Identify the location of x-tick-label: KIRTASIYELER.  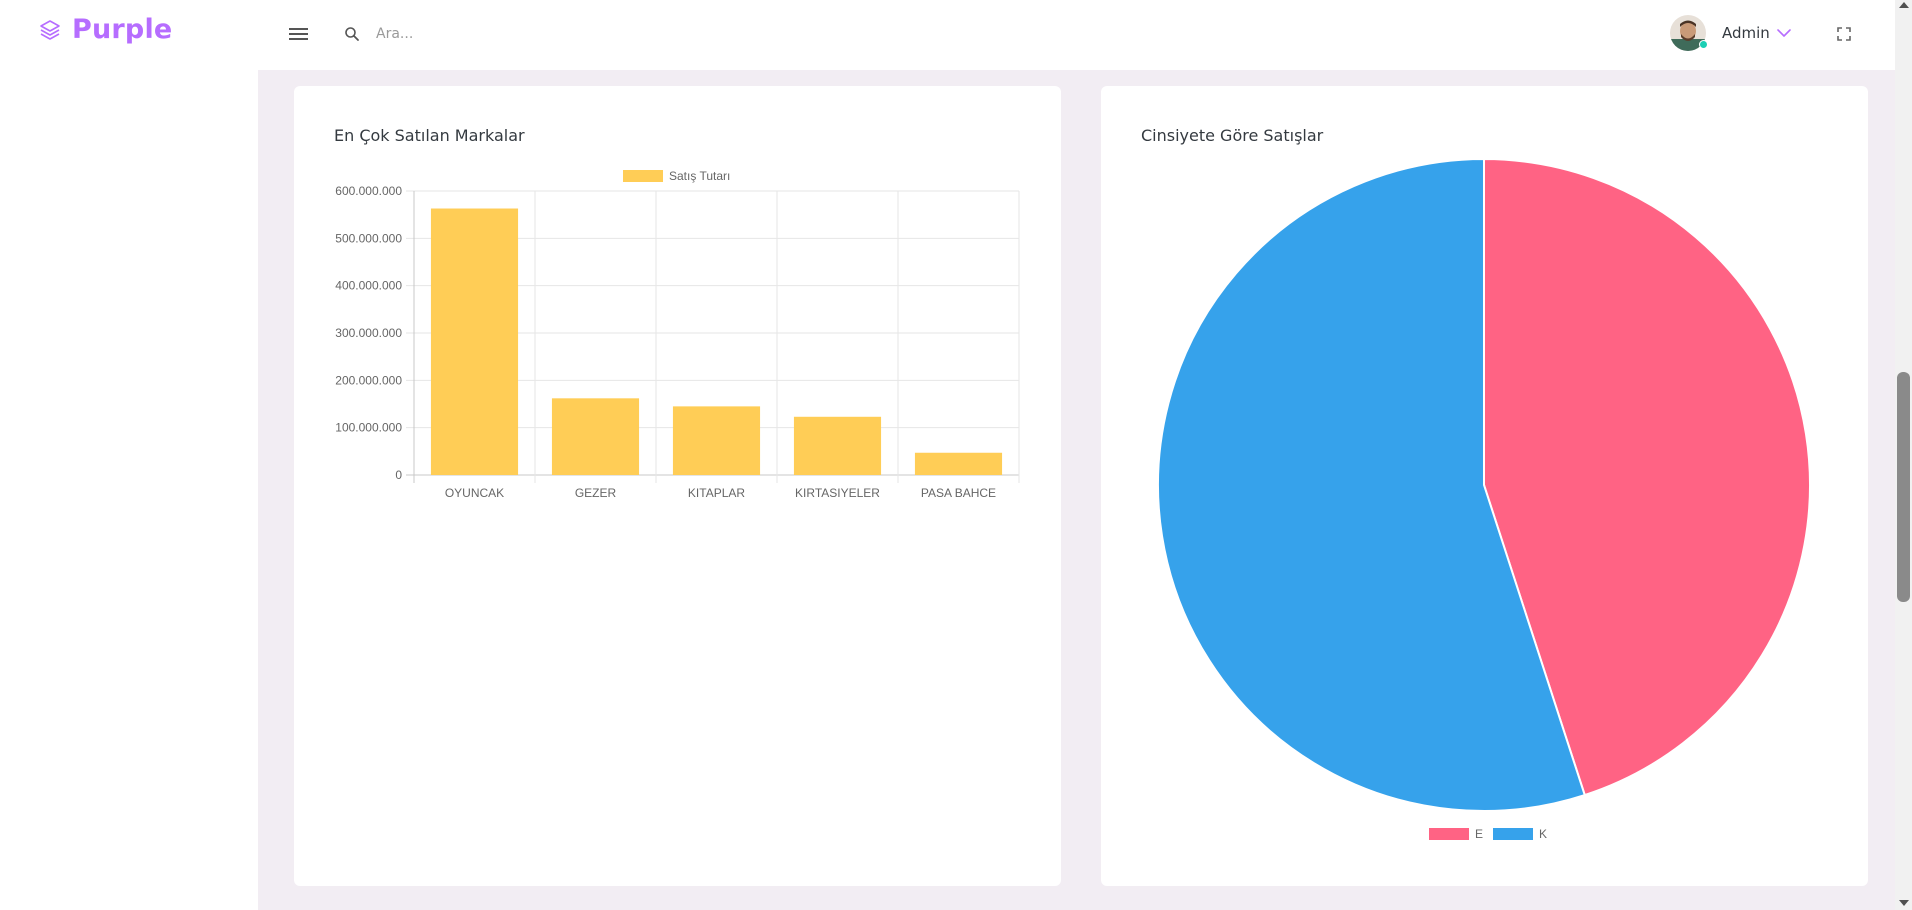
(837, 493).